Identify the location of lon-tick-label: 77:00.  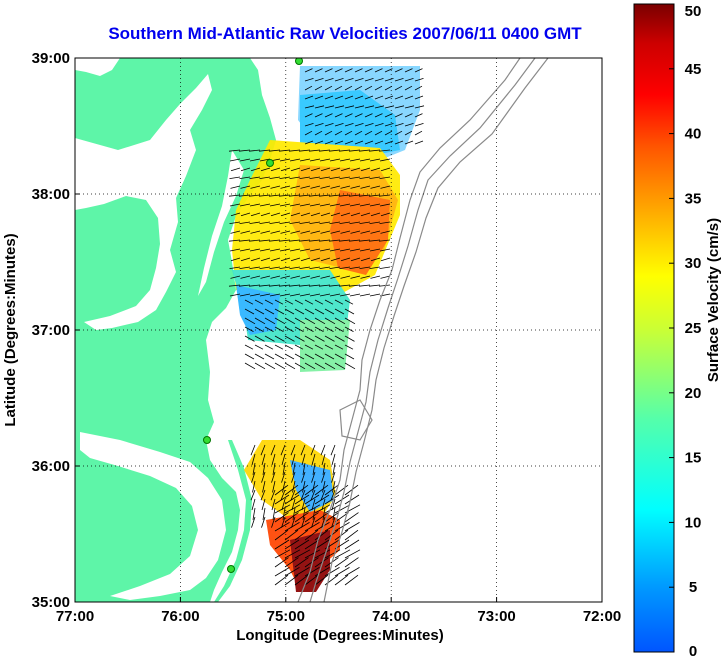
(75, 616).